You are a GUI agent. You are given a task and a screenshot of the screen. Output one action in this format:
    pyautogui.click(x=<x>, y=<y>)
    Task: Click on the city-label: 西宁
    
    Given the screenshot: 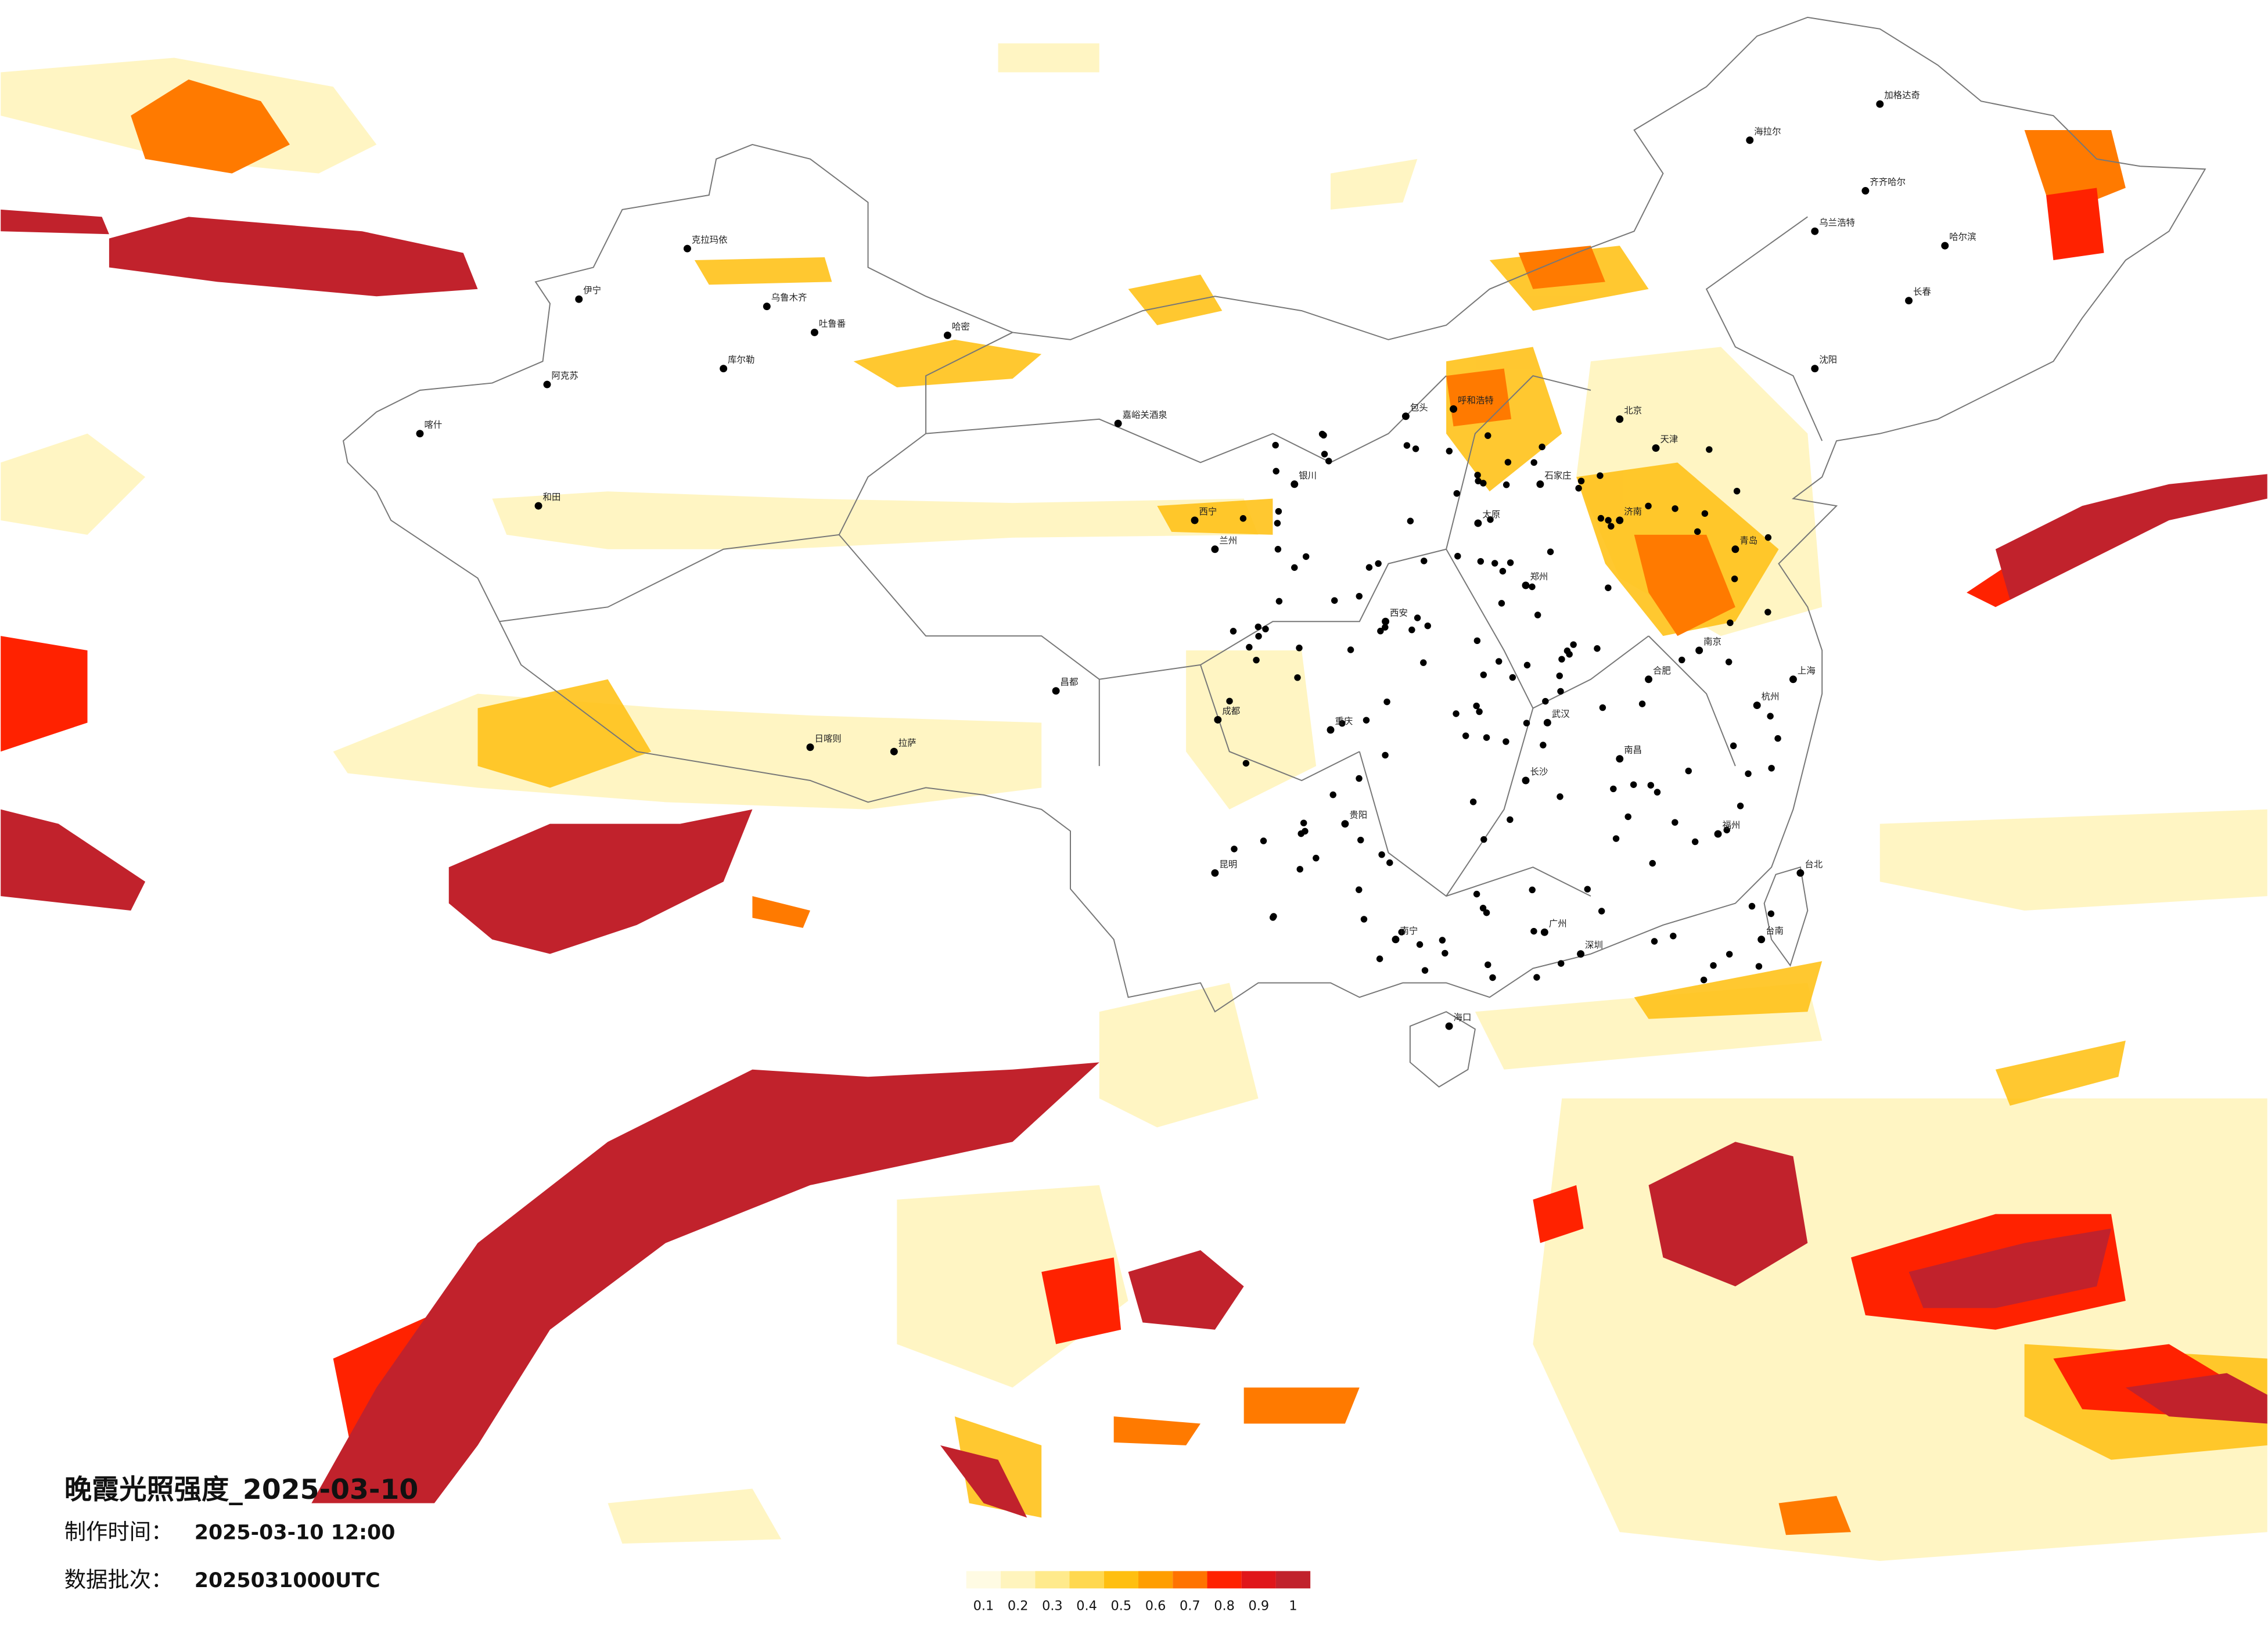 What is the action you would take?
    pyautogui.click(x=1208, y=512)
    